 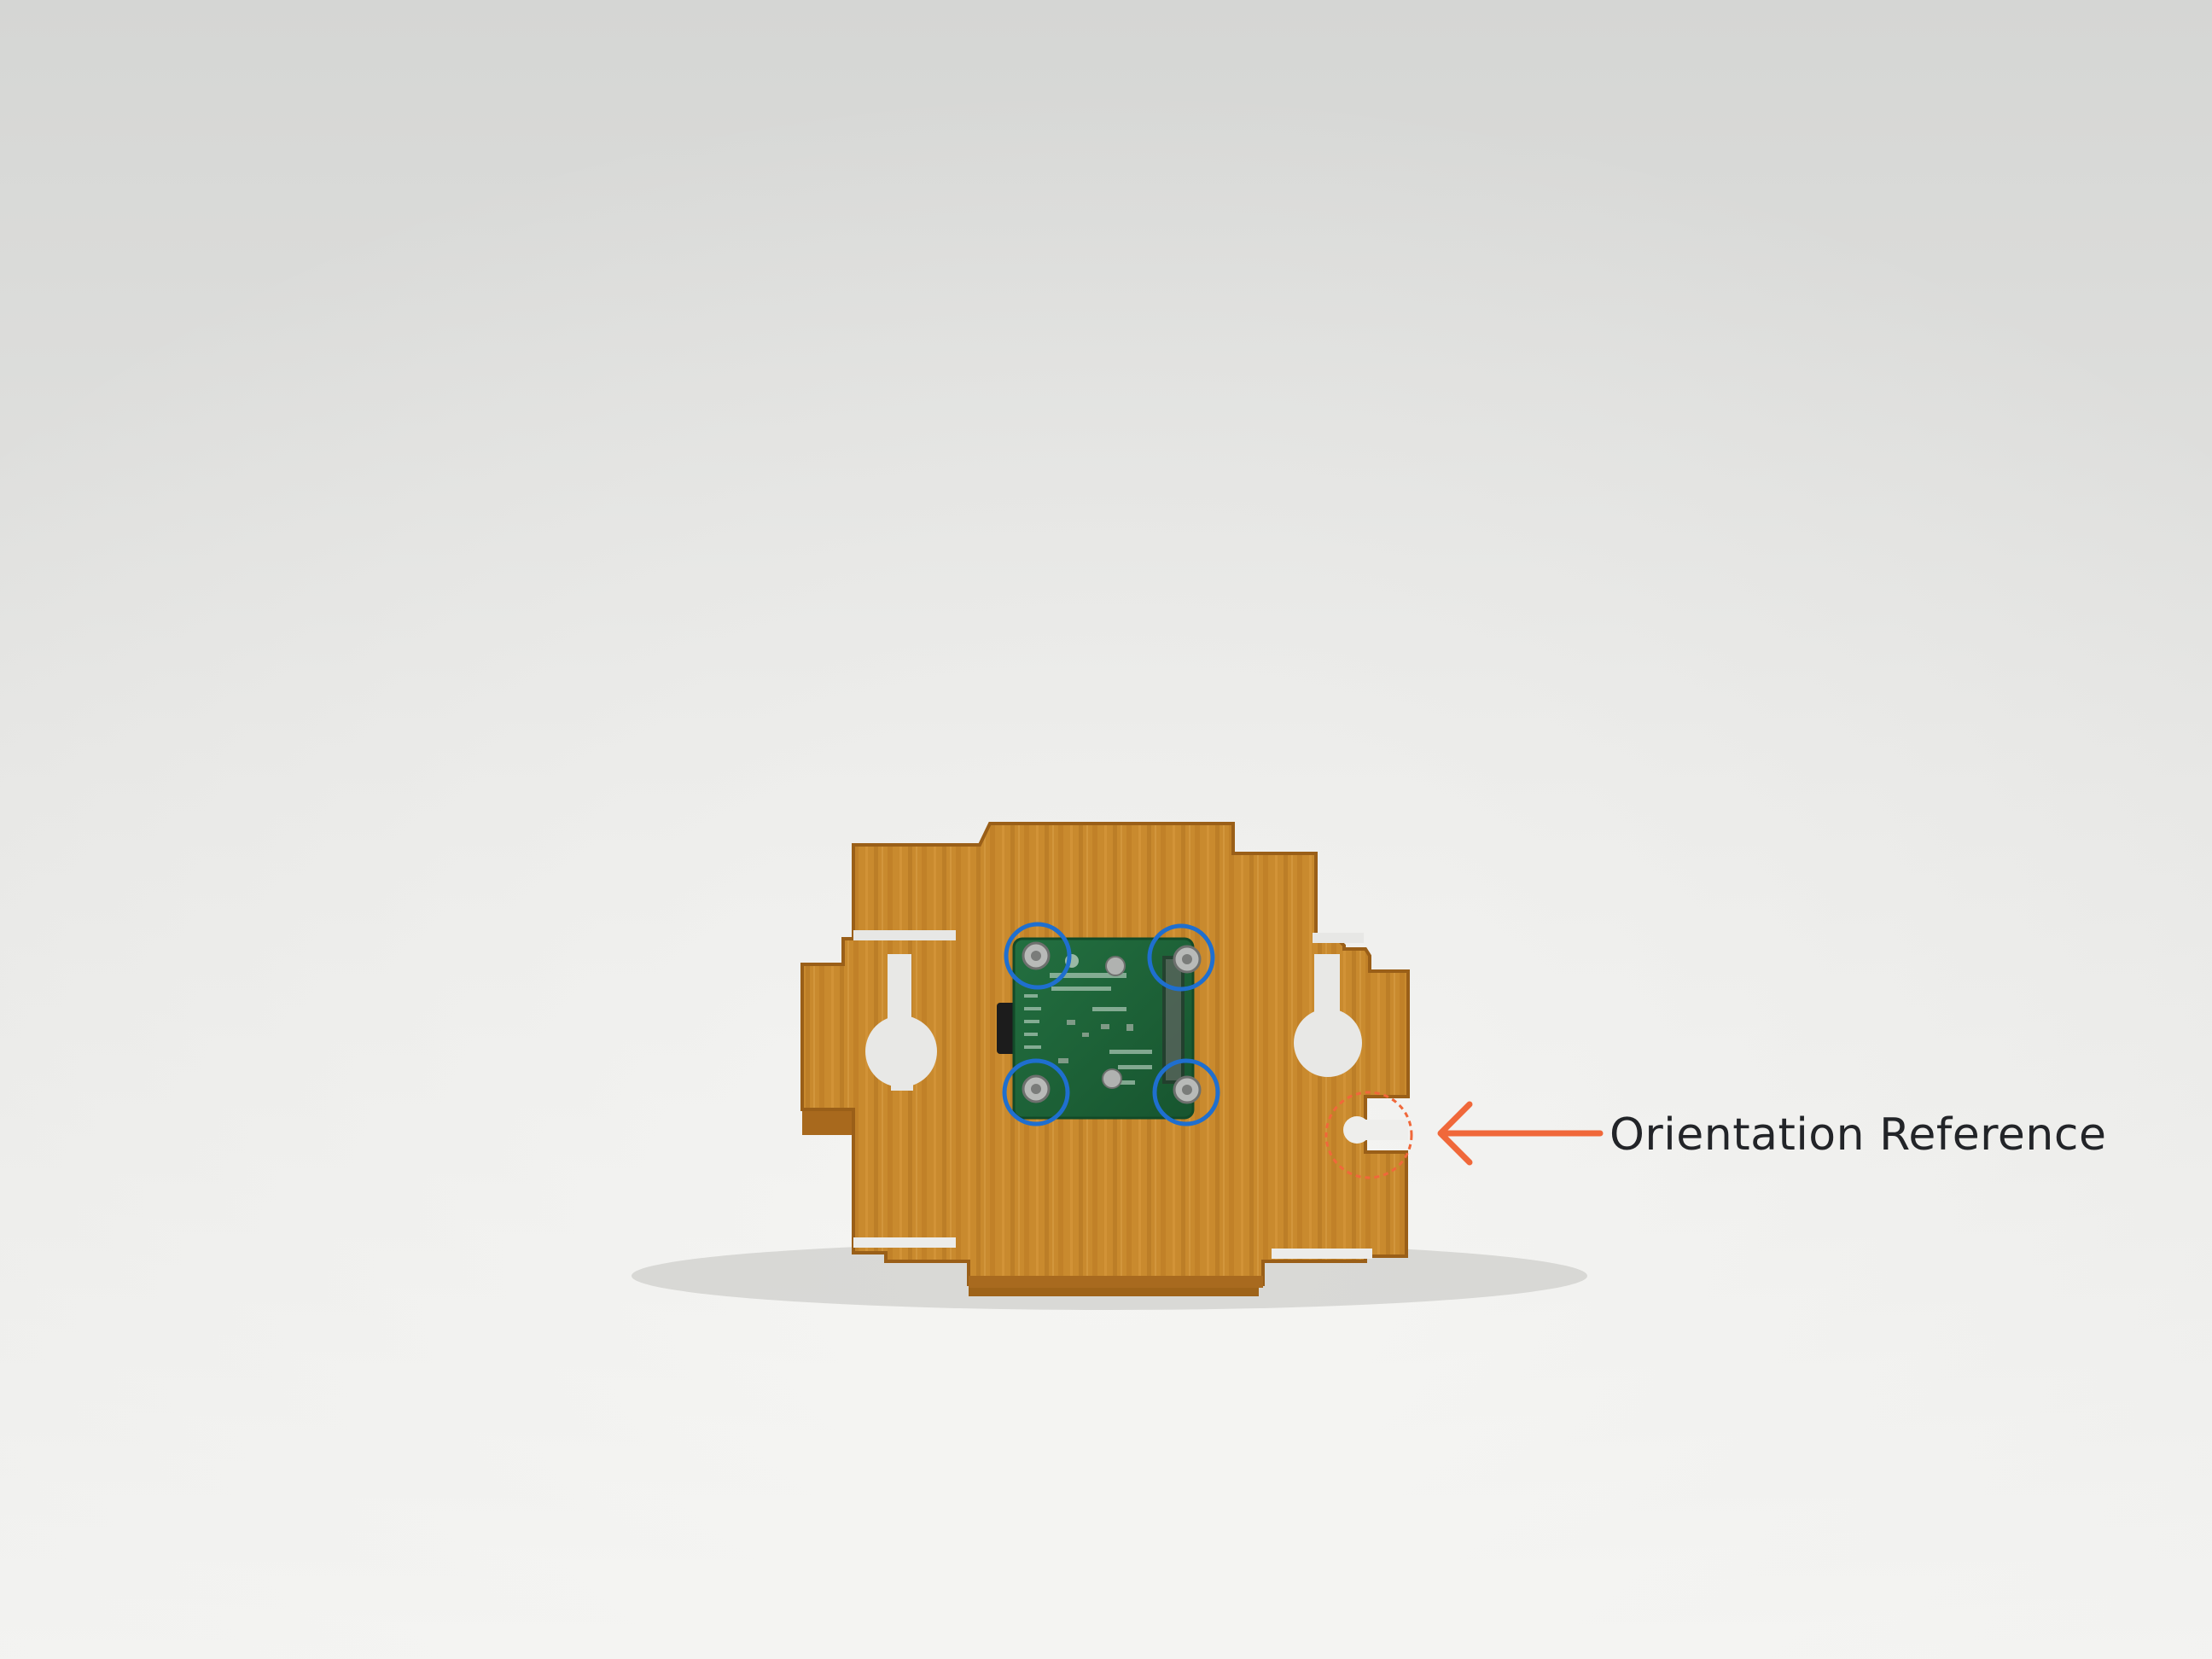 I want to click on orientation-marker, so click(x=1368, y=1135).